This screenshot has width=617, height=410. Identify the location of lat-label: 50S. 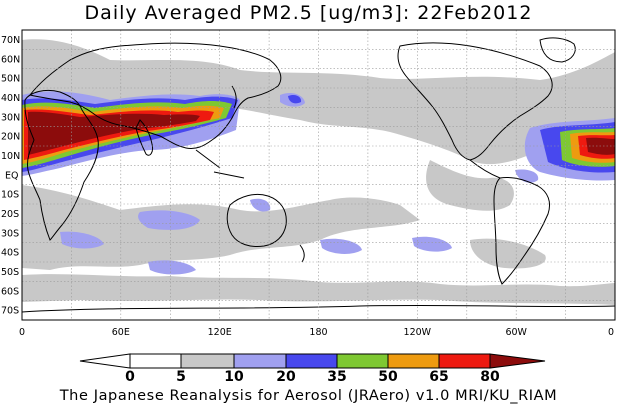
(10, 272).